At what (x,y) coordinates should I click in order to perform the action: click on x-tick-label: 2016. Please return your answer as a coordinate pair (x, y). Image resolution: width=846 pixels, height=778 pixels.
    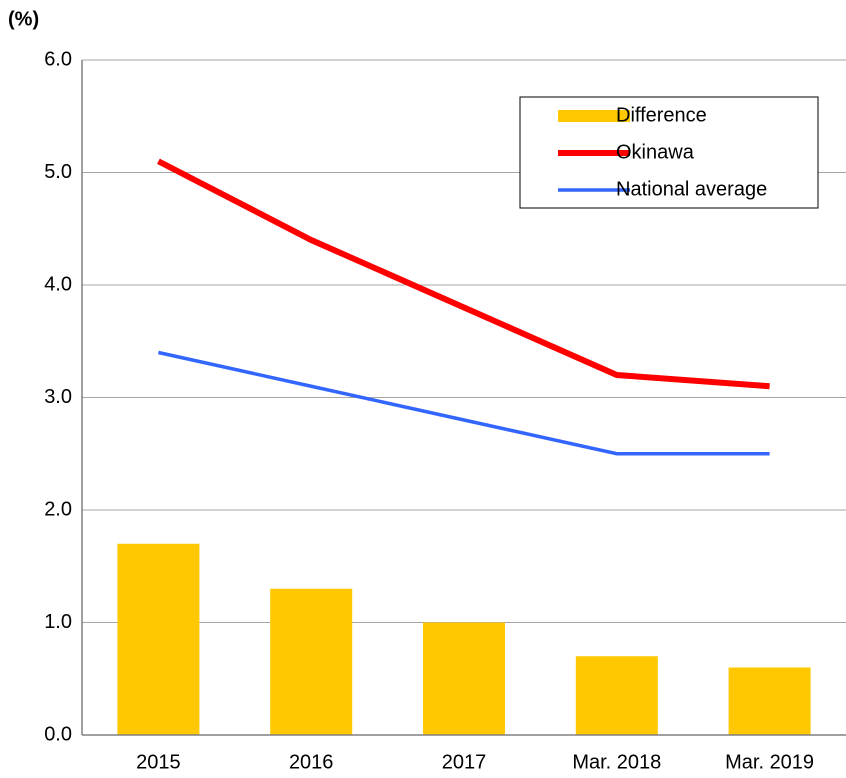
    Looking at the image, I should click on (311, 762).